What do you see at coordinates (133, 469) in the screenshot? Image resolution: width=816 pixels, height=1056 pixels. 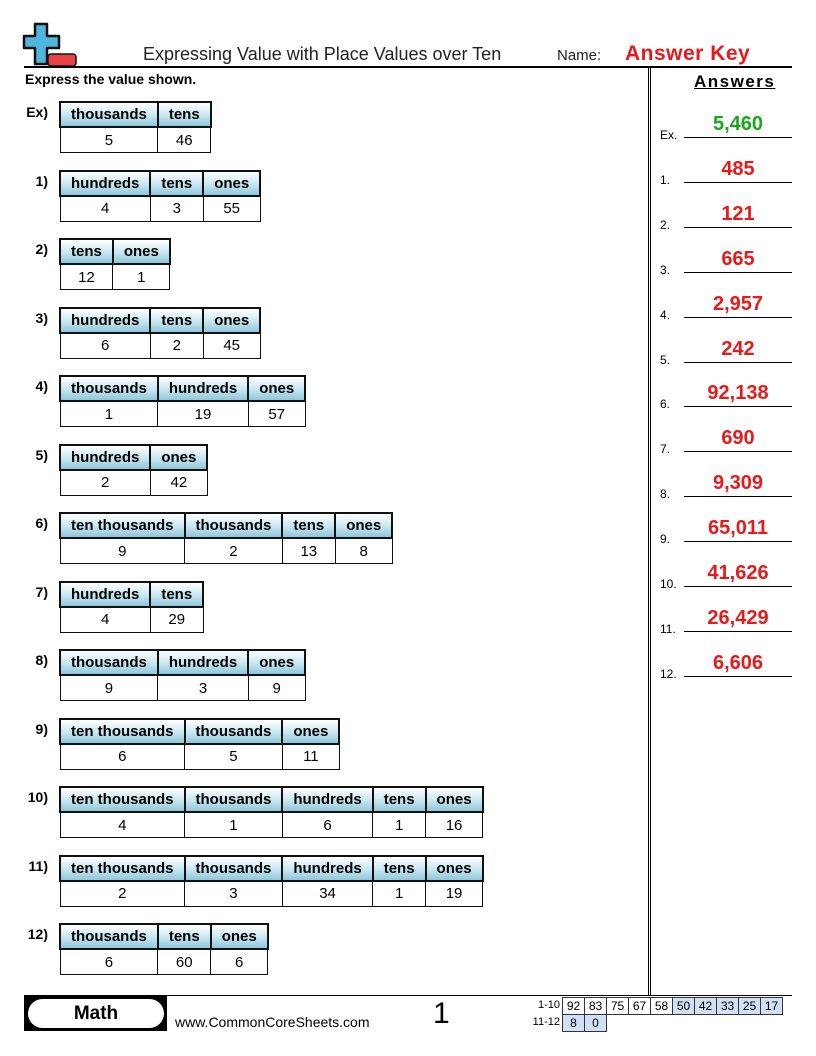 I see `place-value-table: hundreds ones 2 42` at bounding box center [133, 469].